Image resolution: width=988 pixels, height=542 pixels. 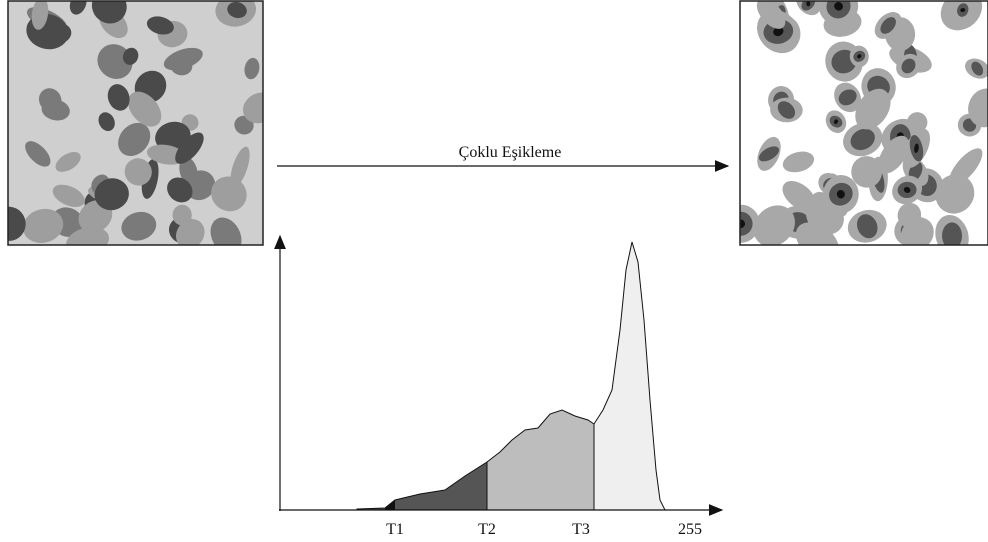 I want to click on threshold-label: T3, so click(x=581, y=529).